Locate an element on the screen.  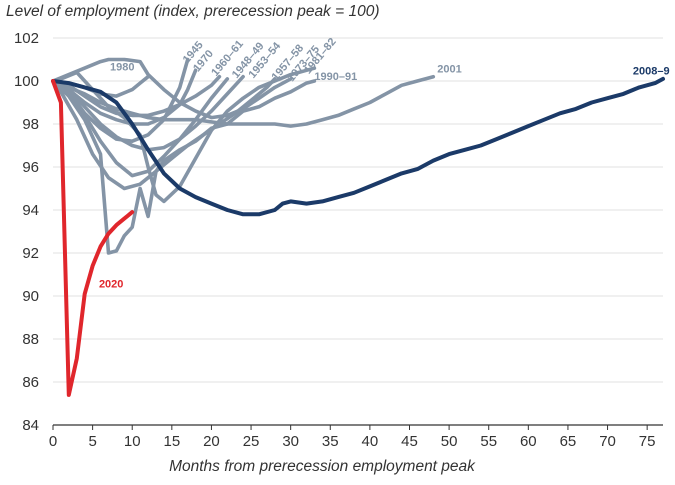
y-tick-label: 98 is located at coordinates (30, 124).